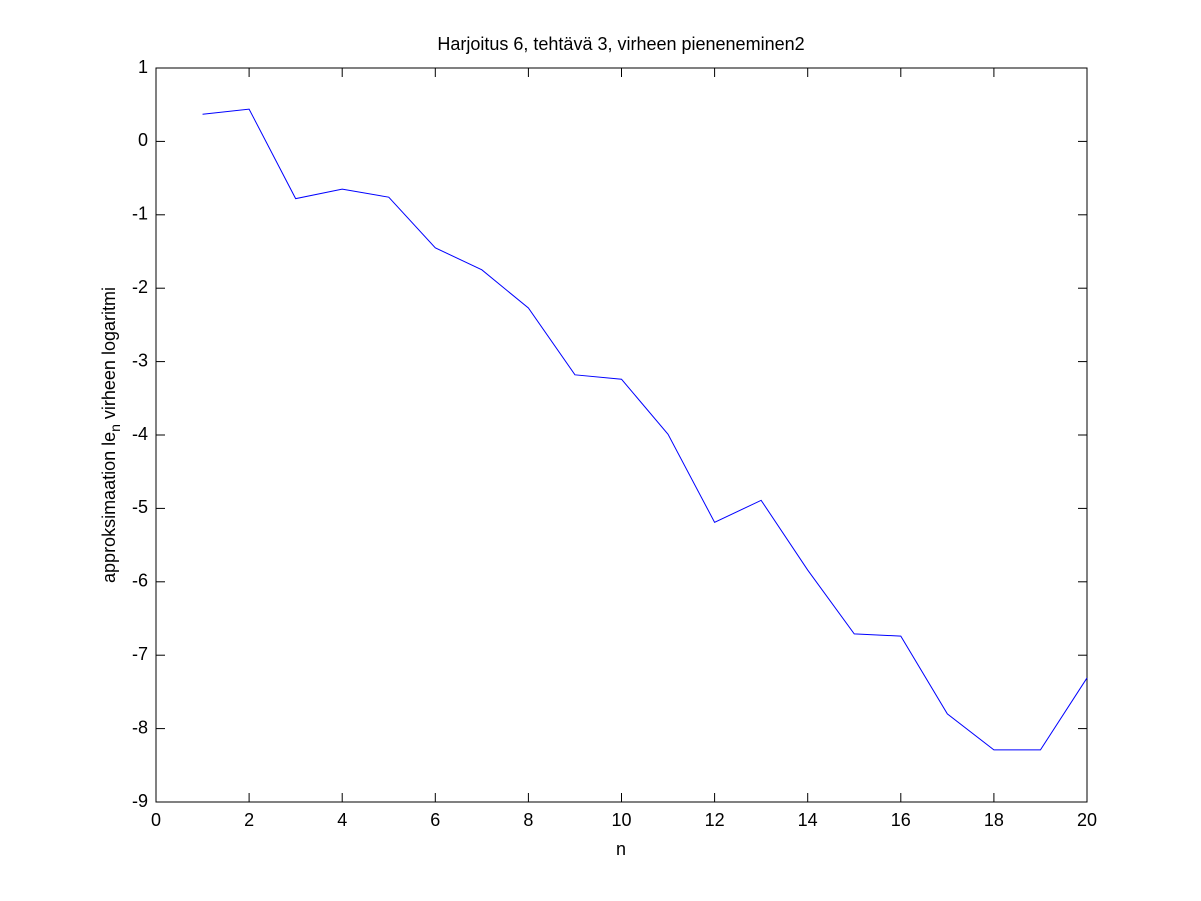 Image resolution: width=1201 pixels, height=901 pixels. Describe the element at coordinates (621, 820) in the screenshot. I see `x-tick-label: 10` at that location.